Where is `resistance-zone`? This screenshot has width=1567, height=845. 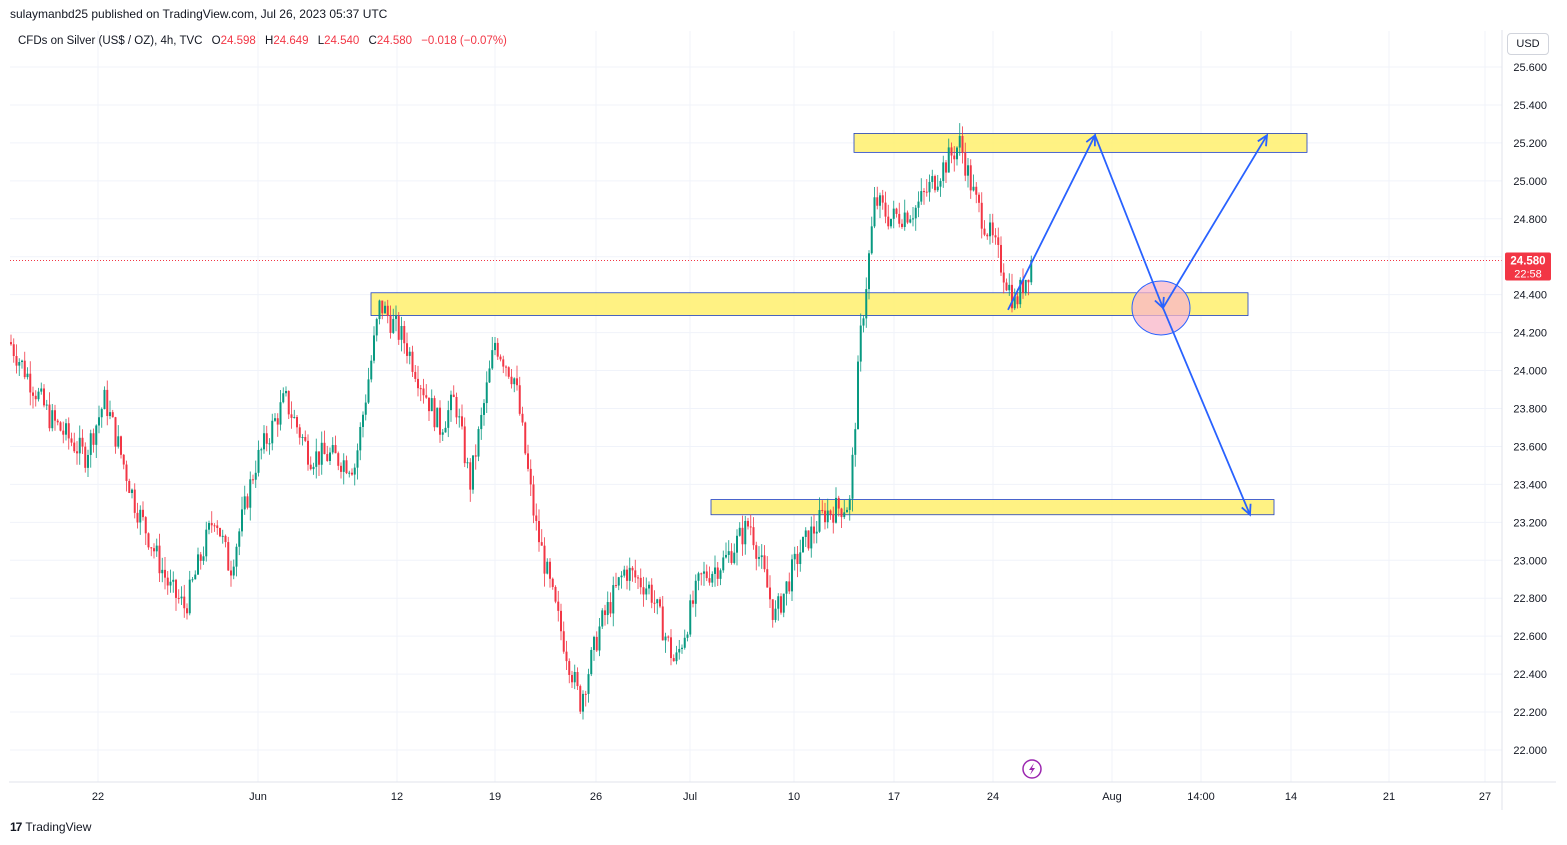 resistance-zone is located at coordinates (1080, 143).